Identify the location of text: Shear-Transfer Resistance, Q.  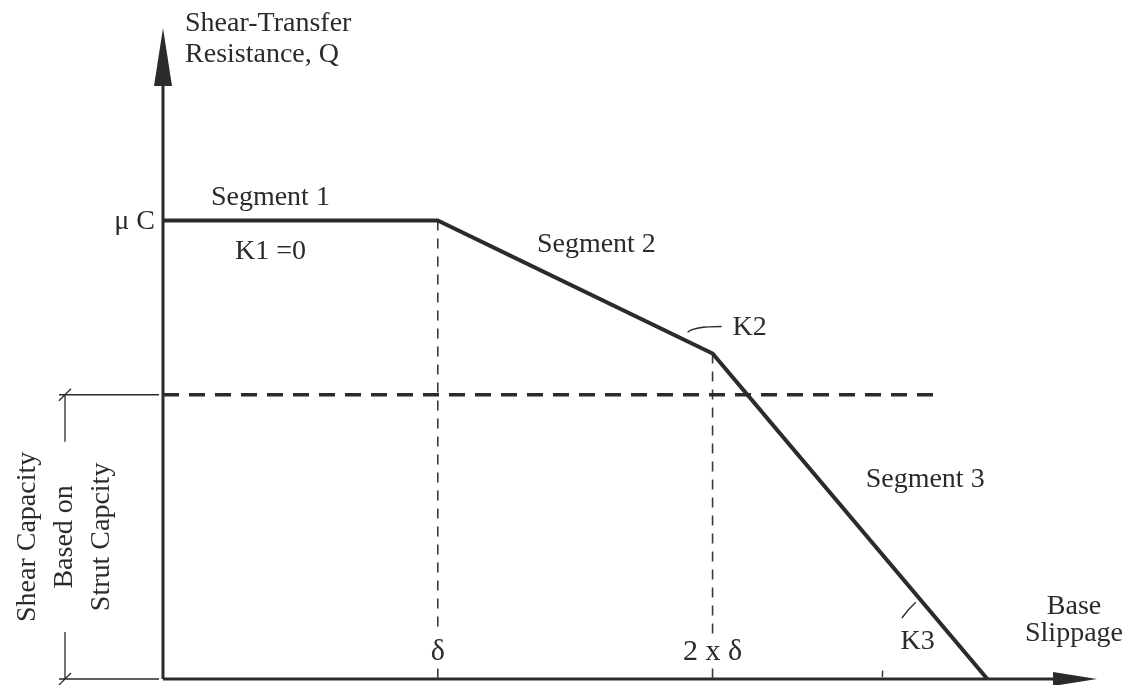
(269, 37).